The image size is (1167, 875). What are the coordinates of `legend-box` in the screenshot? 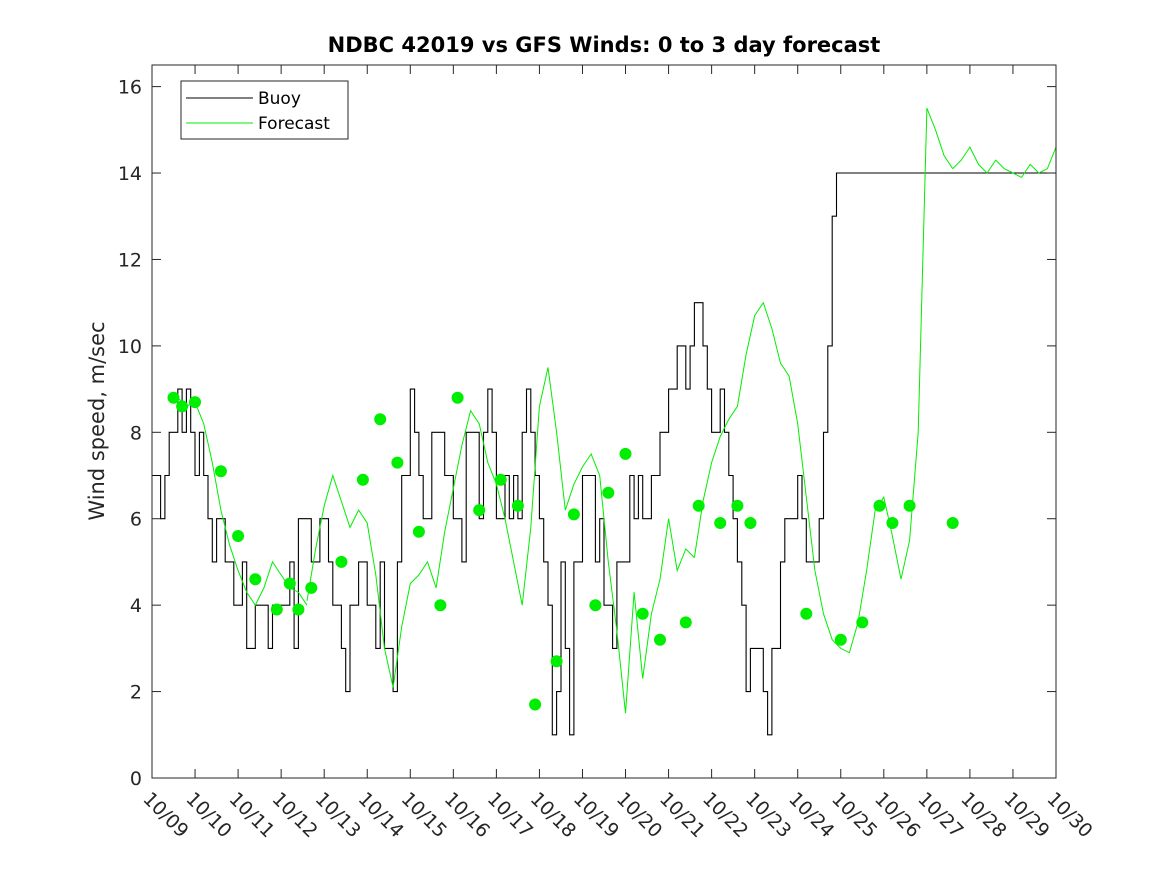 It's located at (264, 110).